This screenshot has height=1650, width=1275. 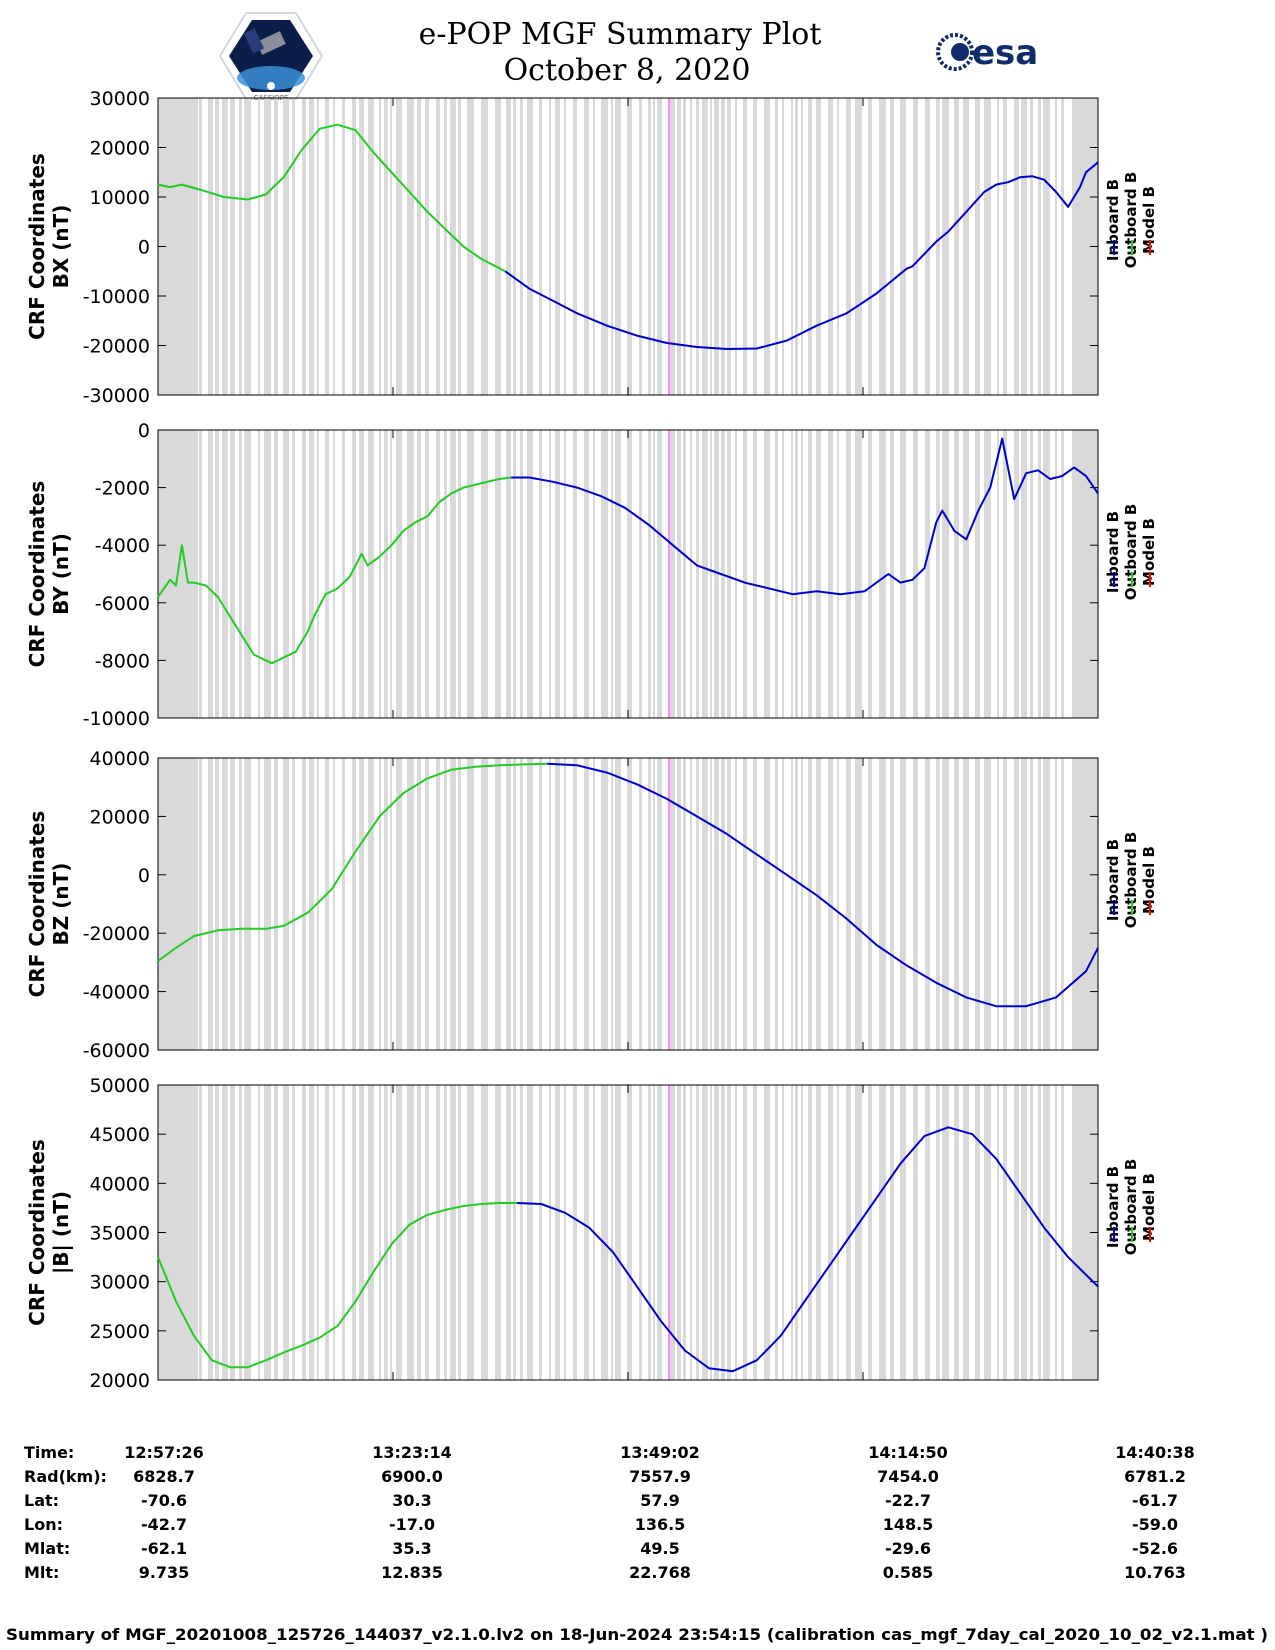 What do you see at coordinates (1131, 880) in the screenshot?
I see `legend: Inboard B Outboard B Model B` at bounding box center [1131, 880].